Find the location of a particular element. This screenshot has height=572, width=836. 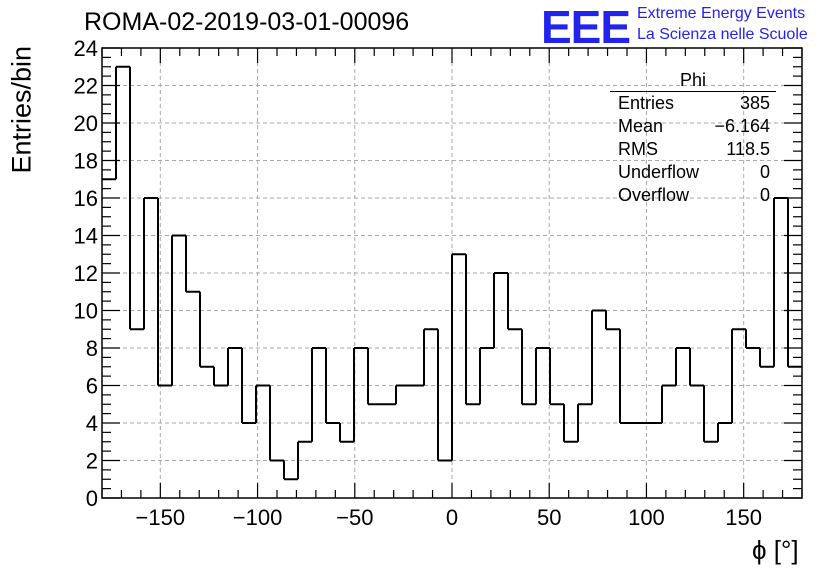

y-tick-label: 18 is located at coordinates (86, 161).